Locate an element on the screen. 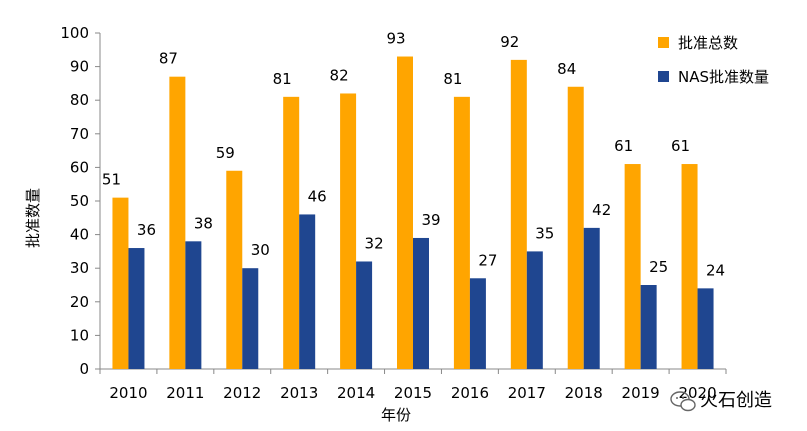 This screenshot has width=807, height=431. y-tick-label: 20 is located at coordinates (79, 302).